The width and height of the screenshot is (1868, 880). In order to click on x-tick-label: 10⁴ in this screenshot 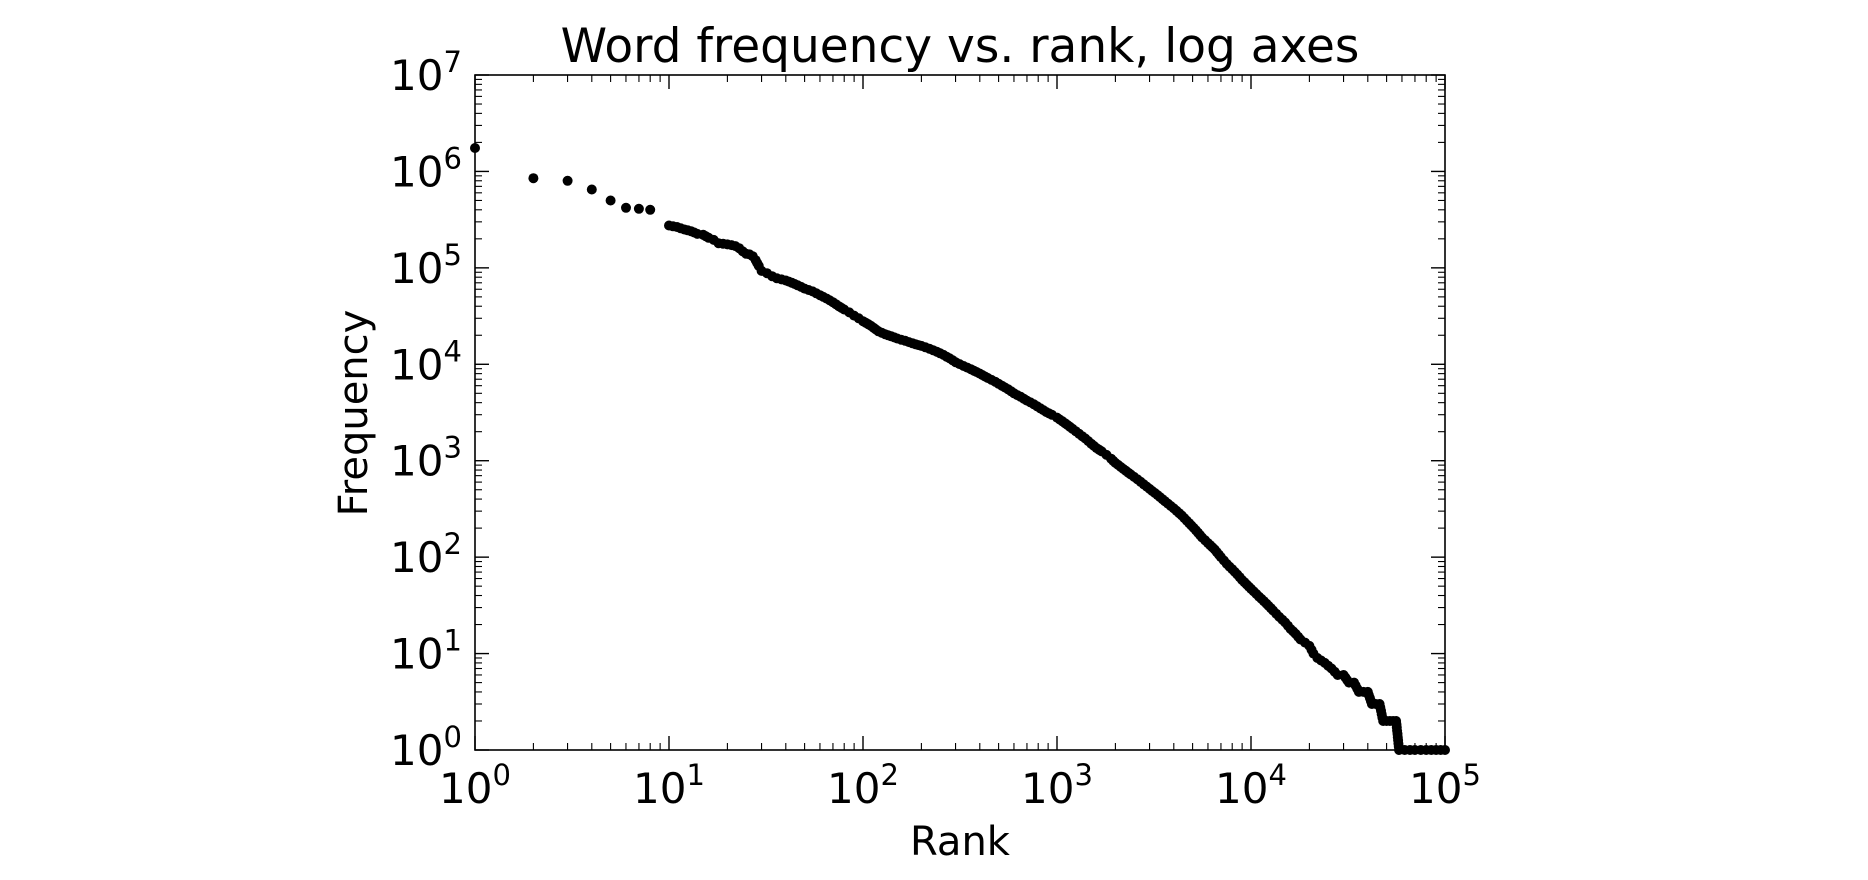, I will do `click(1251, 785)`.